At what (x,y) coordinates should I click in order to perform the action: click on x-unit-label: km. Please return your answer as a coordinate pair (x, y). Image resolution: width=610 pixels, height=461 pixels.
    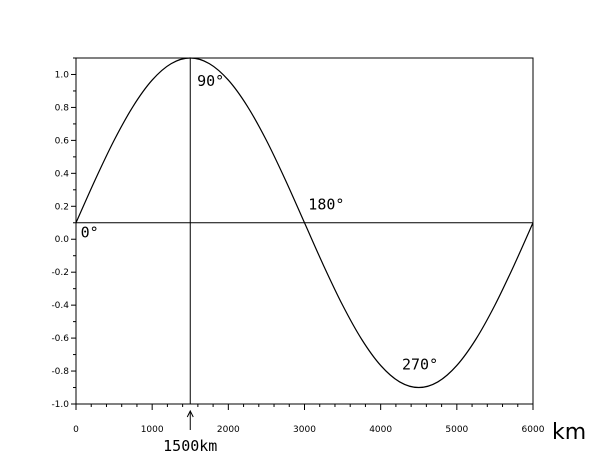
    Looking at the image, I should click on (569, 432).